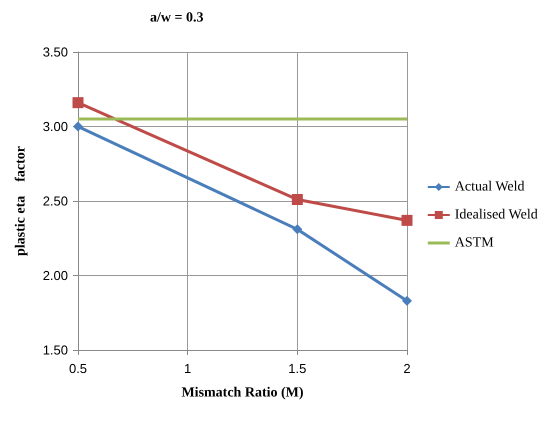 This screenshot has height=426, width=547. Describe the element at coordinates (188, 368) in the screenshot. I see `x-tick-label: 1` at that location.